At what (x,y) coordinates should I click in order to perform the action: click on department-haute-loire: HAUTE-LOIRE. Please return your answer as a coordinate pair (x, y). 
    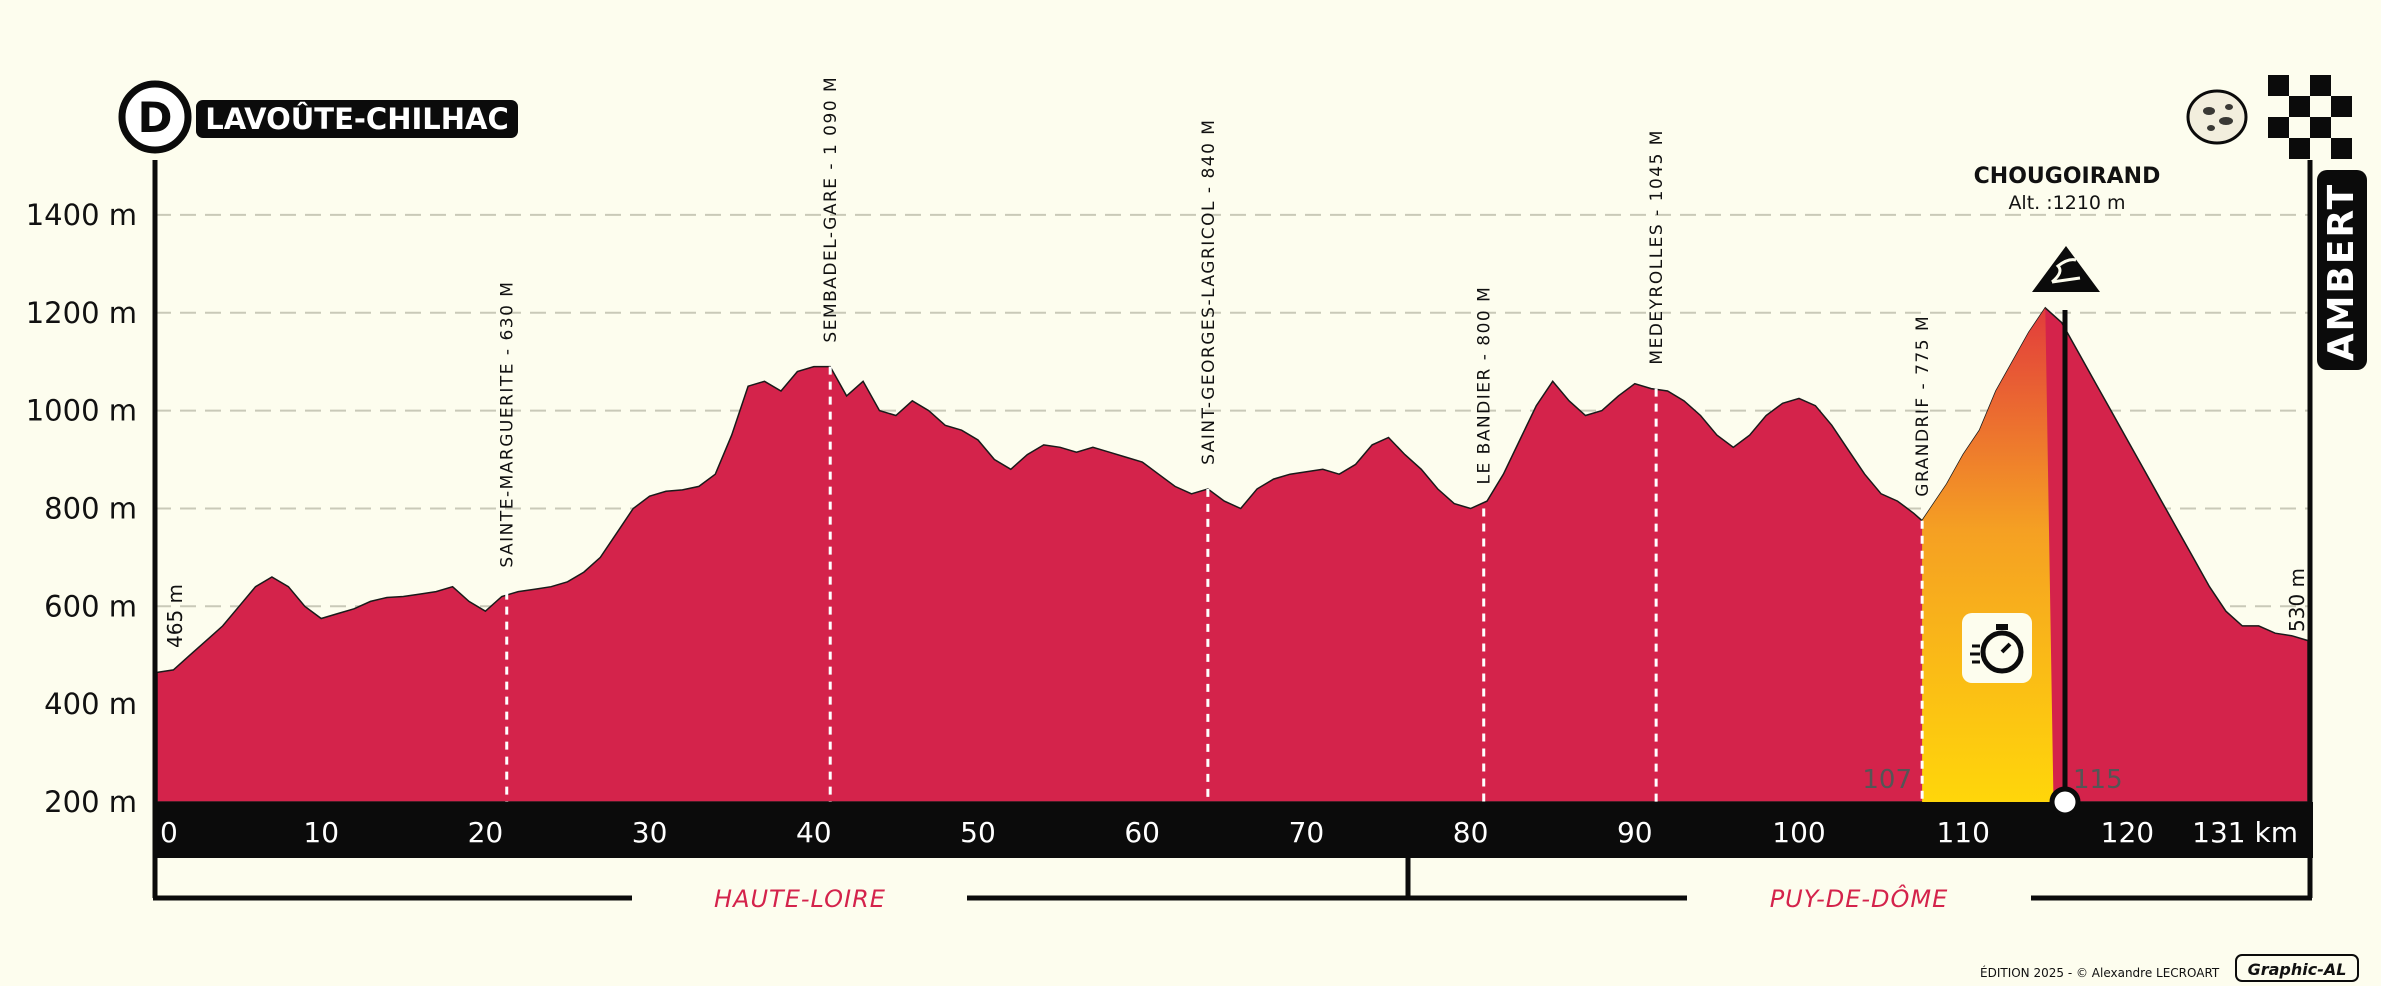
    Looking at the image, I should click on (800, 899).